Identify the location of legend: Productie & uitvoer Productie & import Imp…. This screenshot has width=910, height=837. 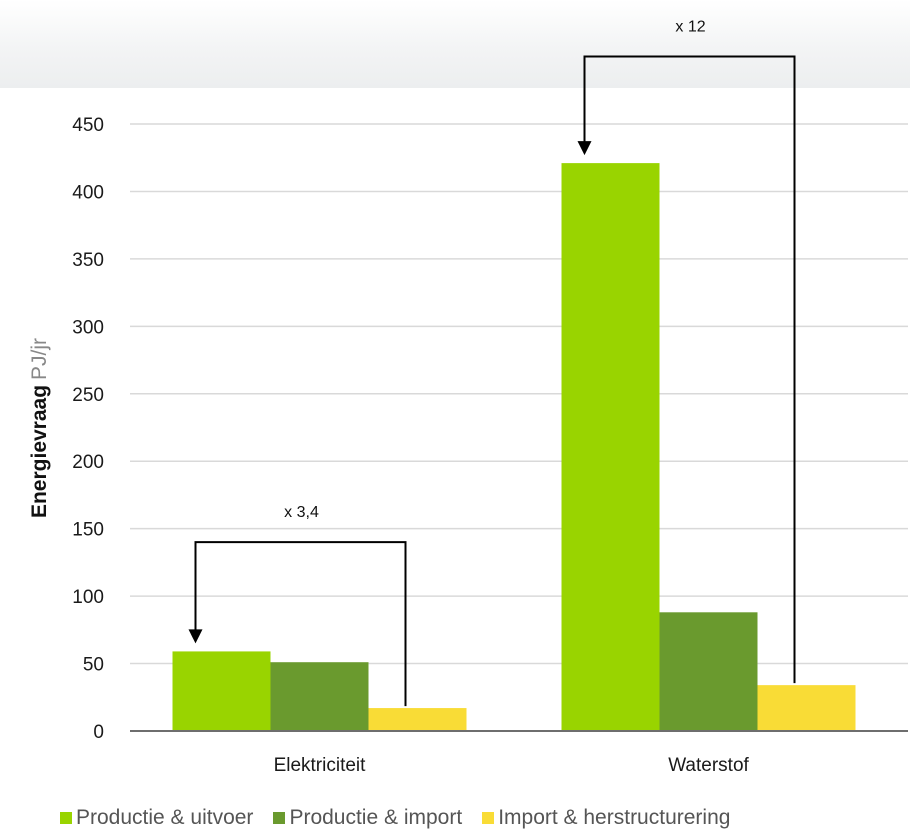
(485, 818).